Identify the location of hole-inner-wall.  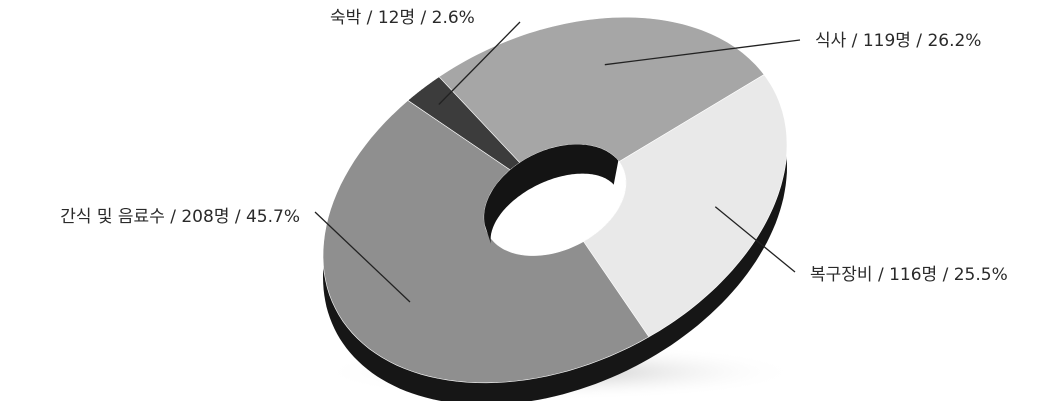
(551, 194).